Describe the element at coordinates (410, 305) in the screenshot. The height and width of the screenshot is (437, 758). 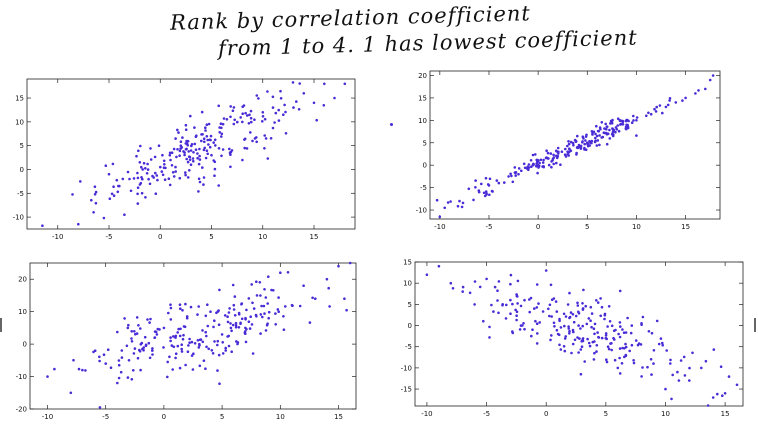
I see `y-tick-label: 5` at that location.